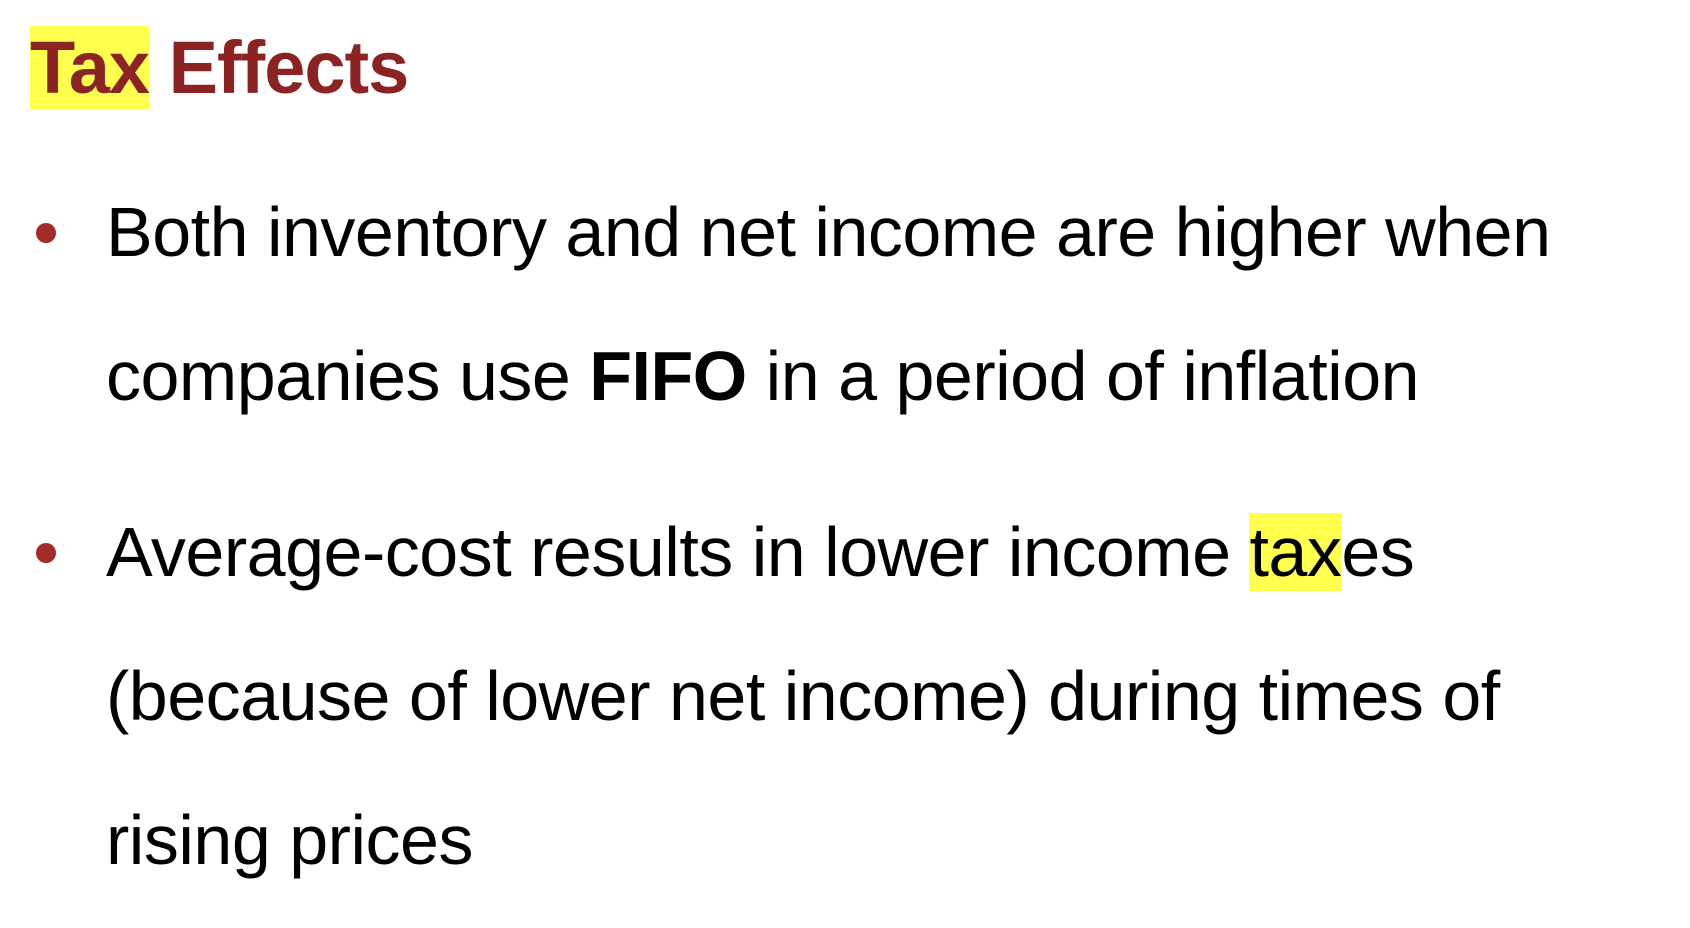  What do you see at coordinates (279, 67) in the screenshot?
I see `title-rest: Effects` at bounding box center [279, 67].